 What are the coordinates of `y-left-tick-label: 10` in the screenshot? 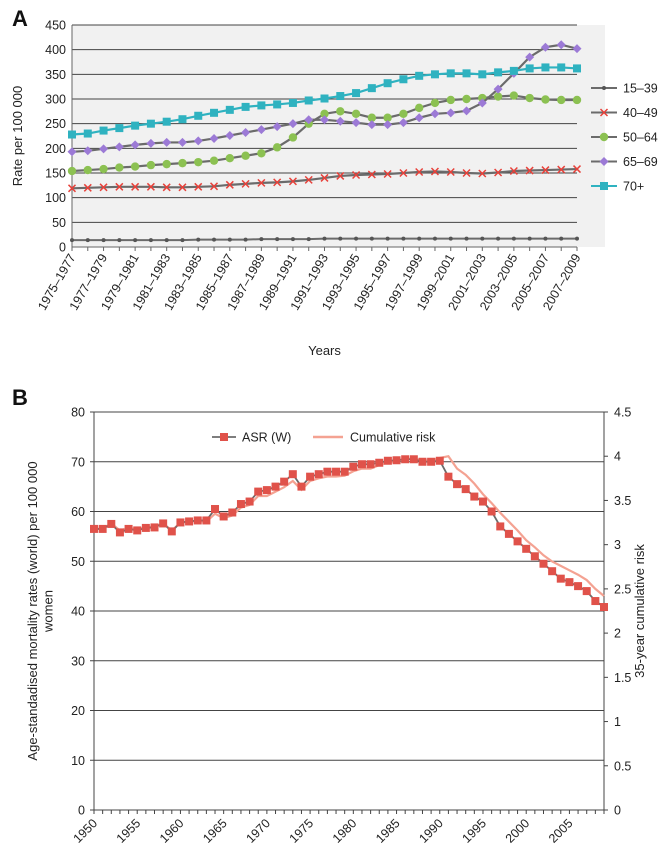 It's located at (78, 761).